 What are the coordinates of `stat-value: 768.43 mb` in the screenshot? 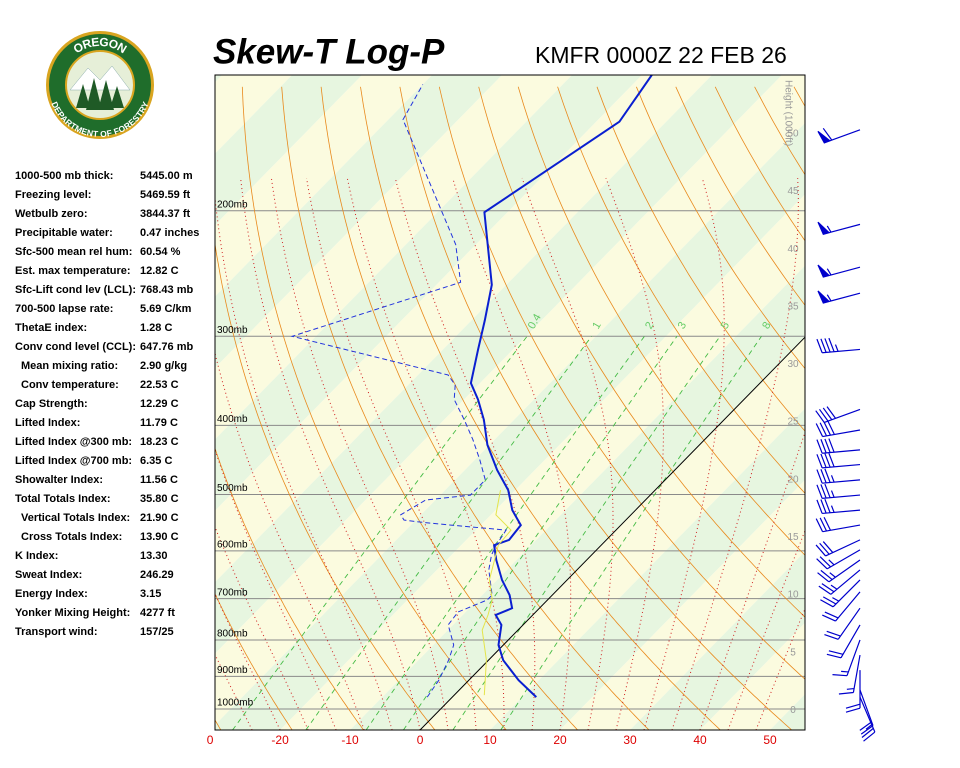 It's located at (166, 290).